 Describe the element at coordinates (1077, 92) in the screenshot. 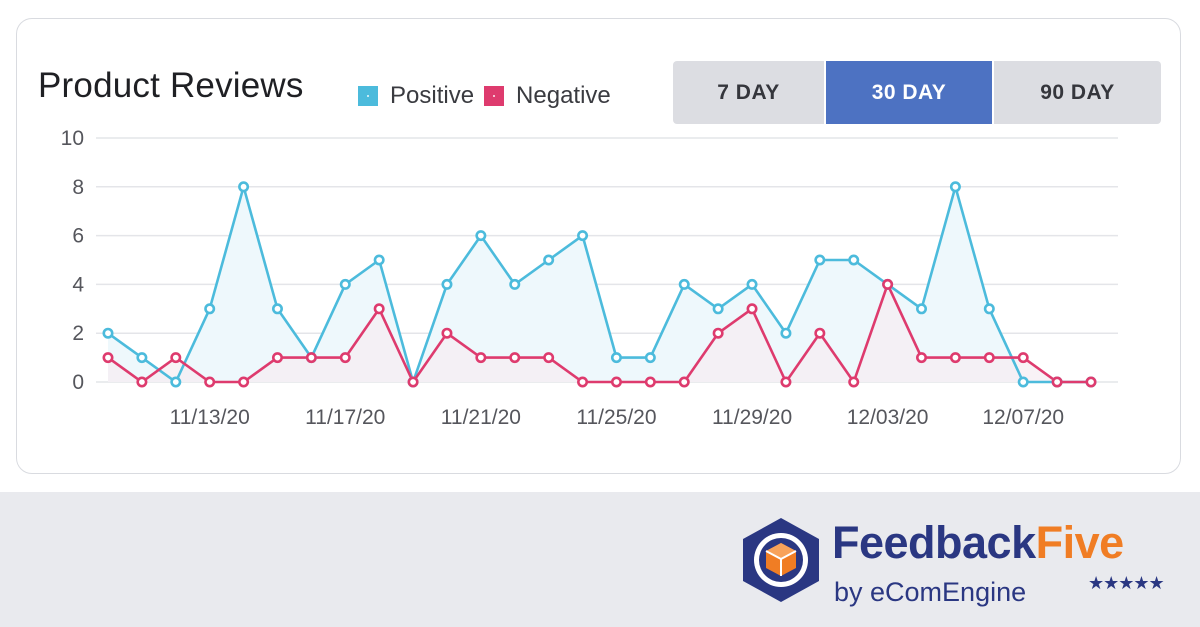

I see `range-90-day-button: 90 DAY` at that location.